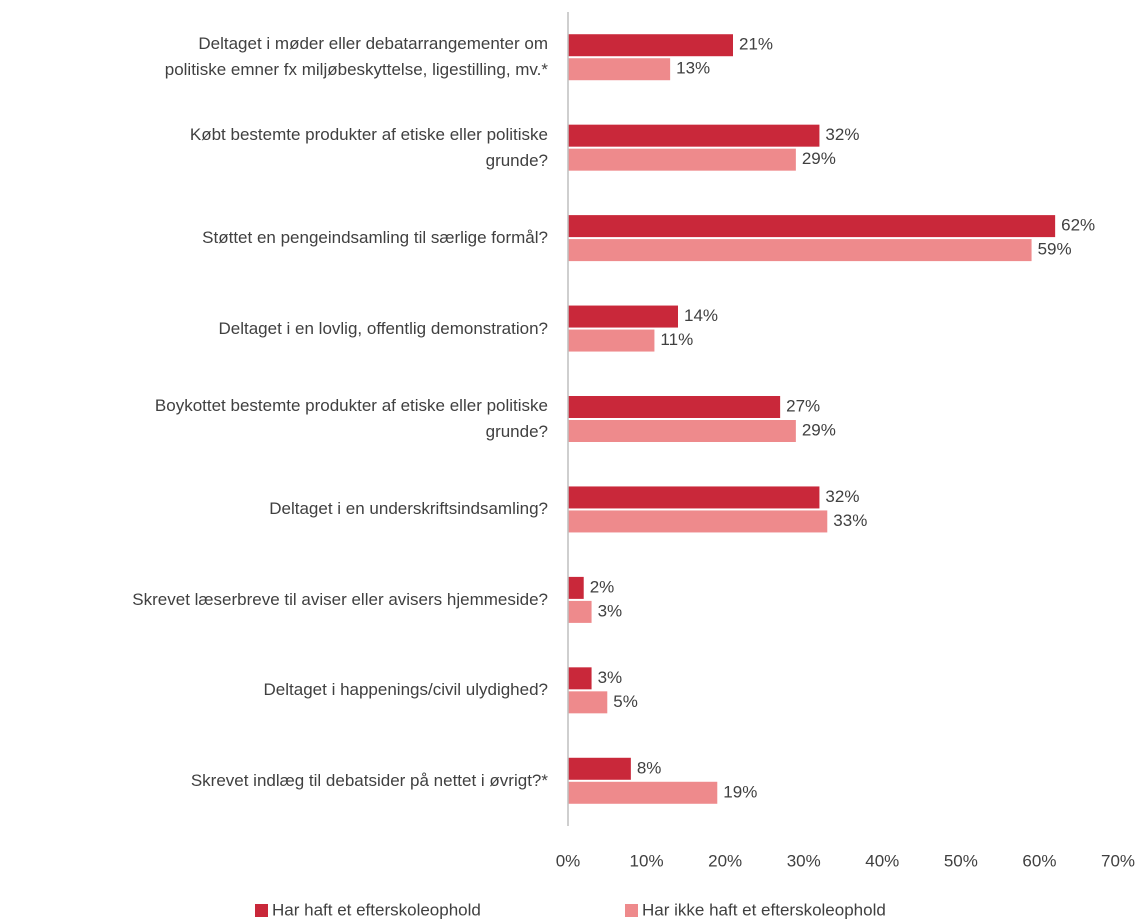 The image size is (1147, 923). I want to click on legend-label: Har ikke haft et efterskoleophold, so click(764, 909).